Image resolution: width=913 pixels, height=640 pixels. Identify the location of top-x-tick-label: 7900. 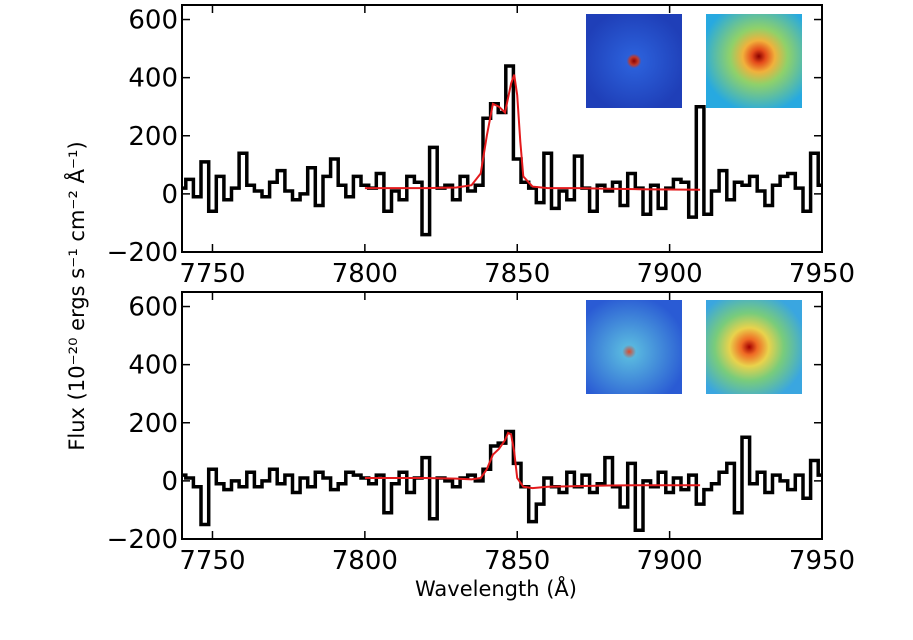
(670, 274).